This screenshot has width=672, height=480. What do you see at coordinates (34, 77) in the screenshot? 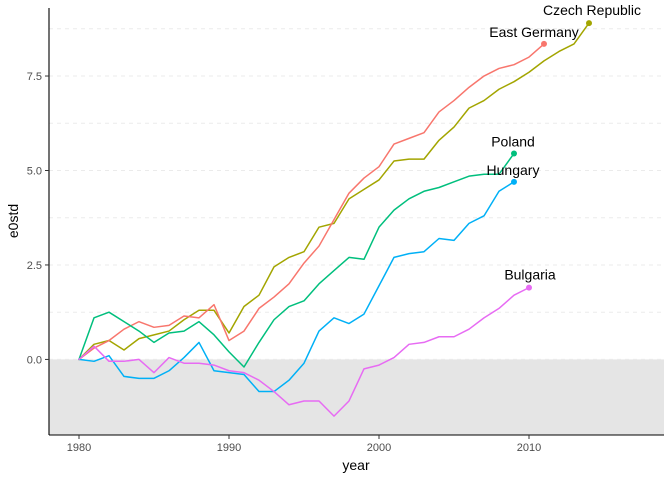
I see `y-tick-label: 7.5` at bounding box center [34, 77].